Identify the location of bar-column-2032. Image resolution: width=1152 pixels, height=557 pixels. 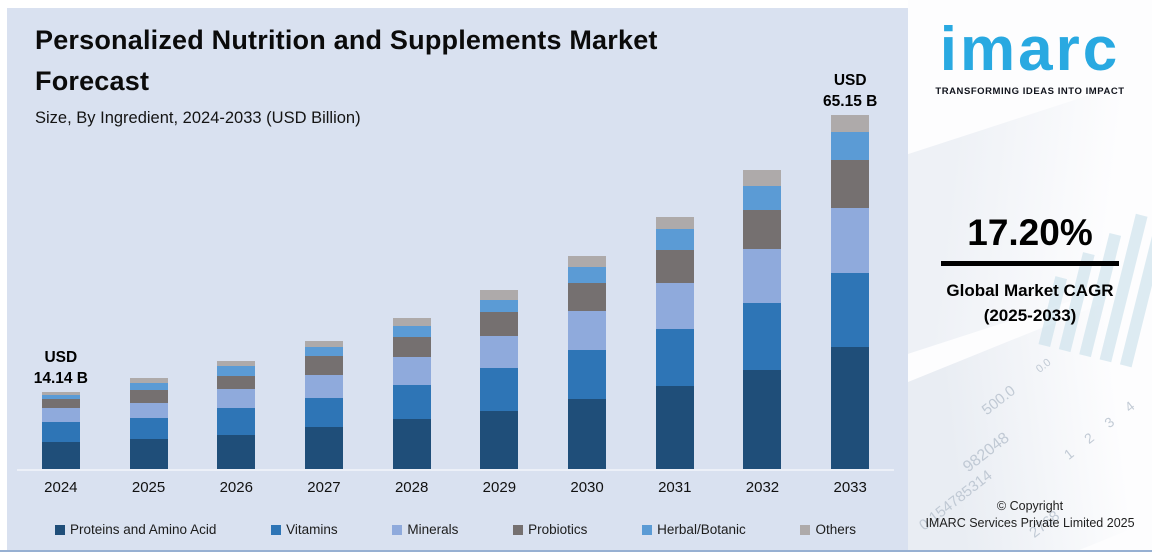
(763, 319).